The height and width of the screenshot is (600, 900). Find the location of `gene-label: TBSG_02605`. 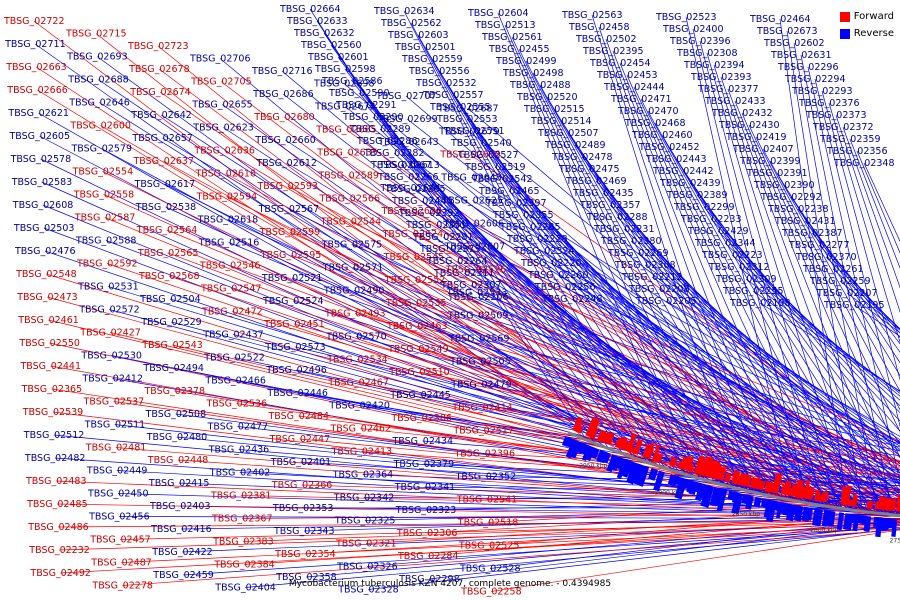

gene-label: TBSG_02605 is located at coordinates (40, 136).